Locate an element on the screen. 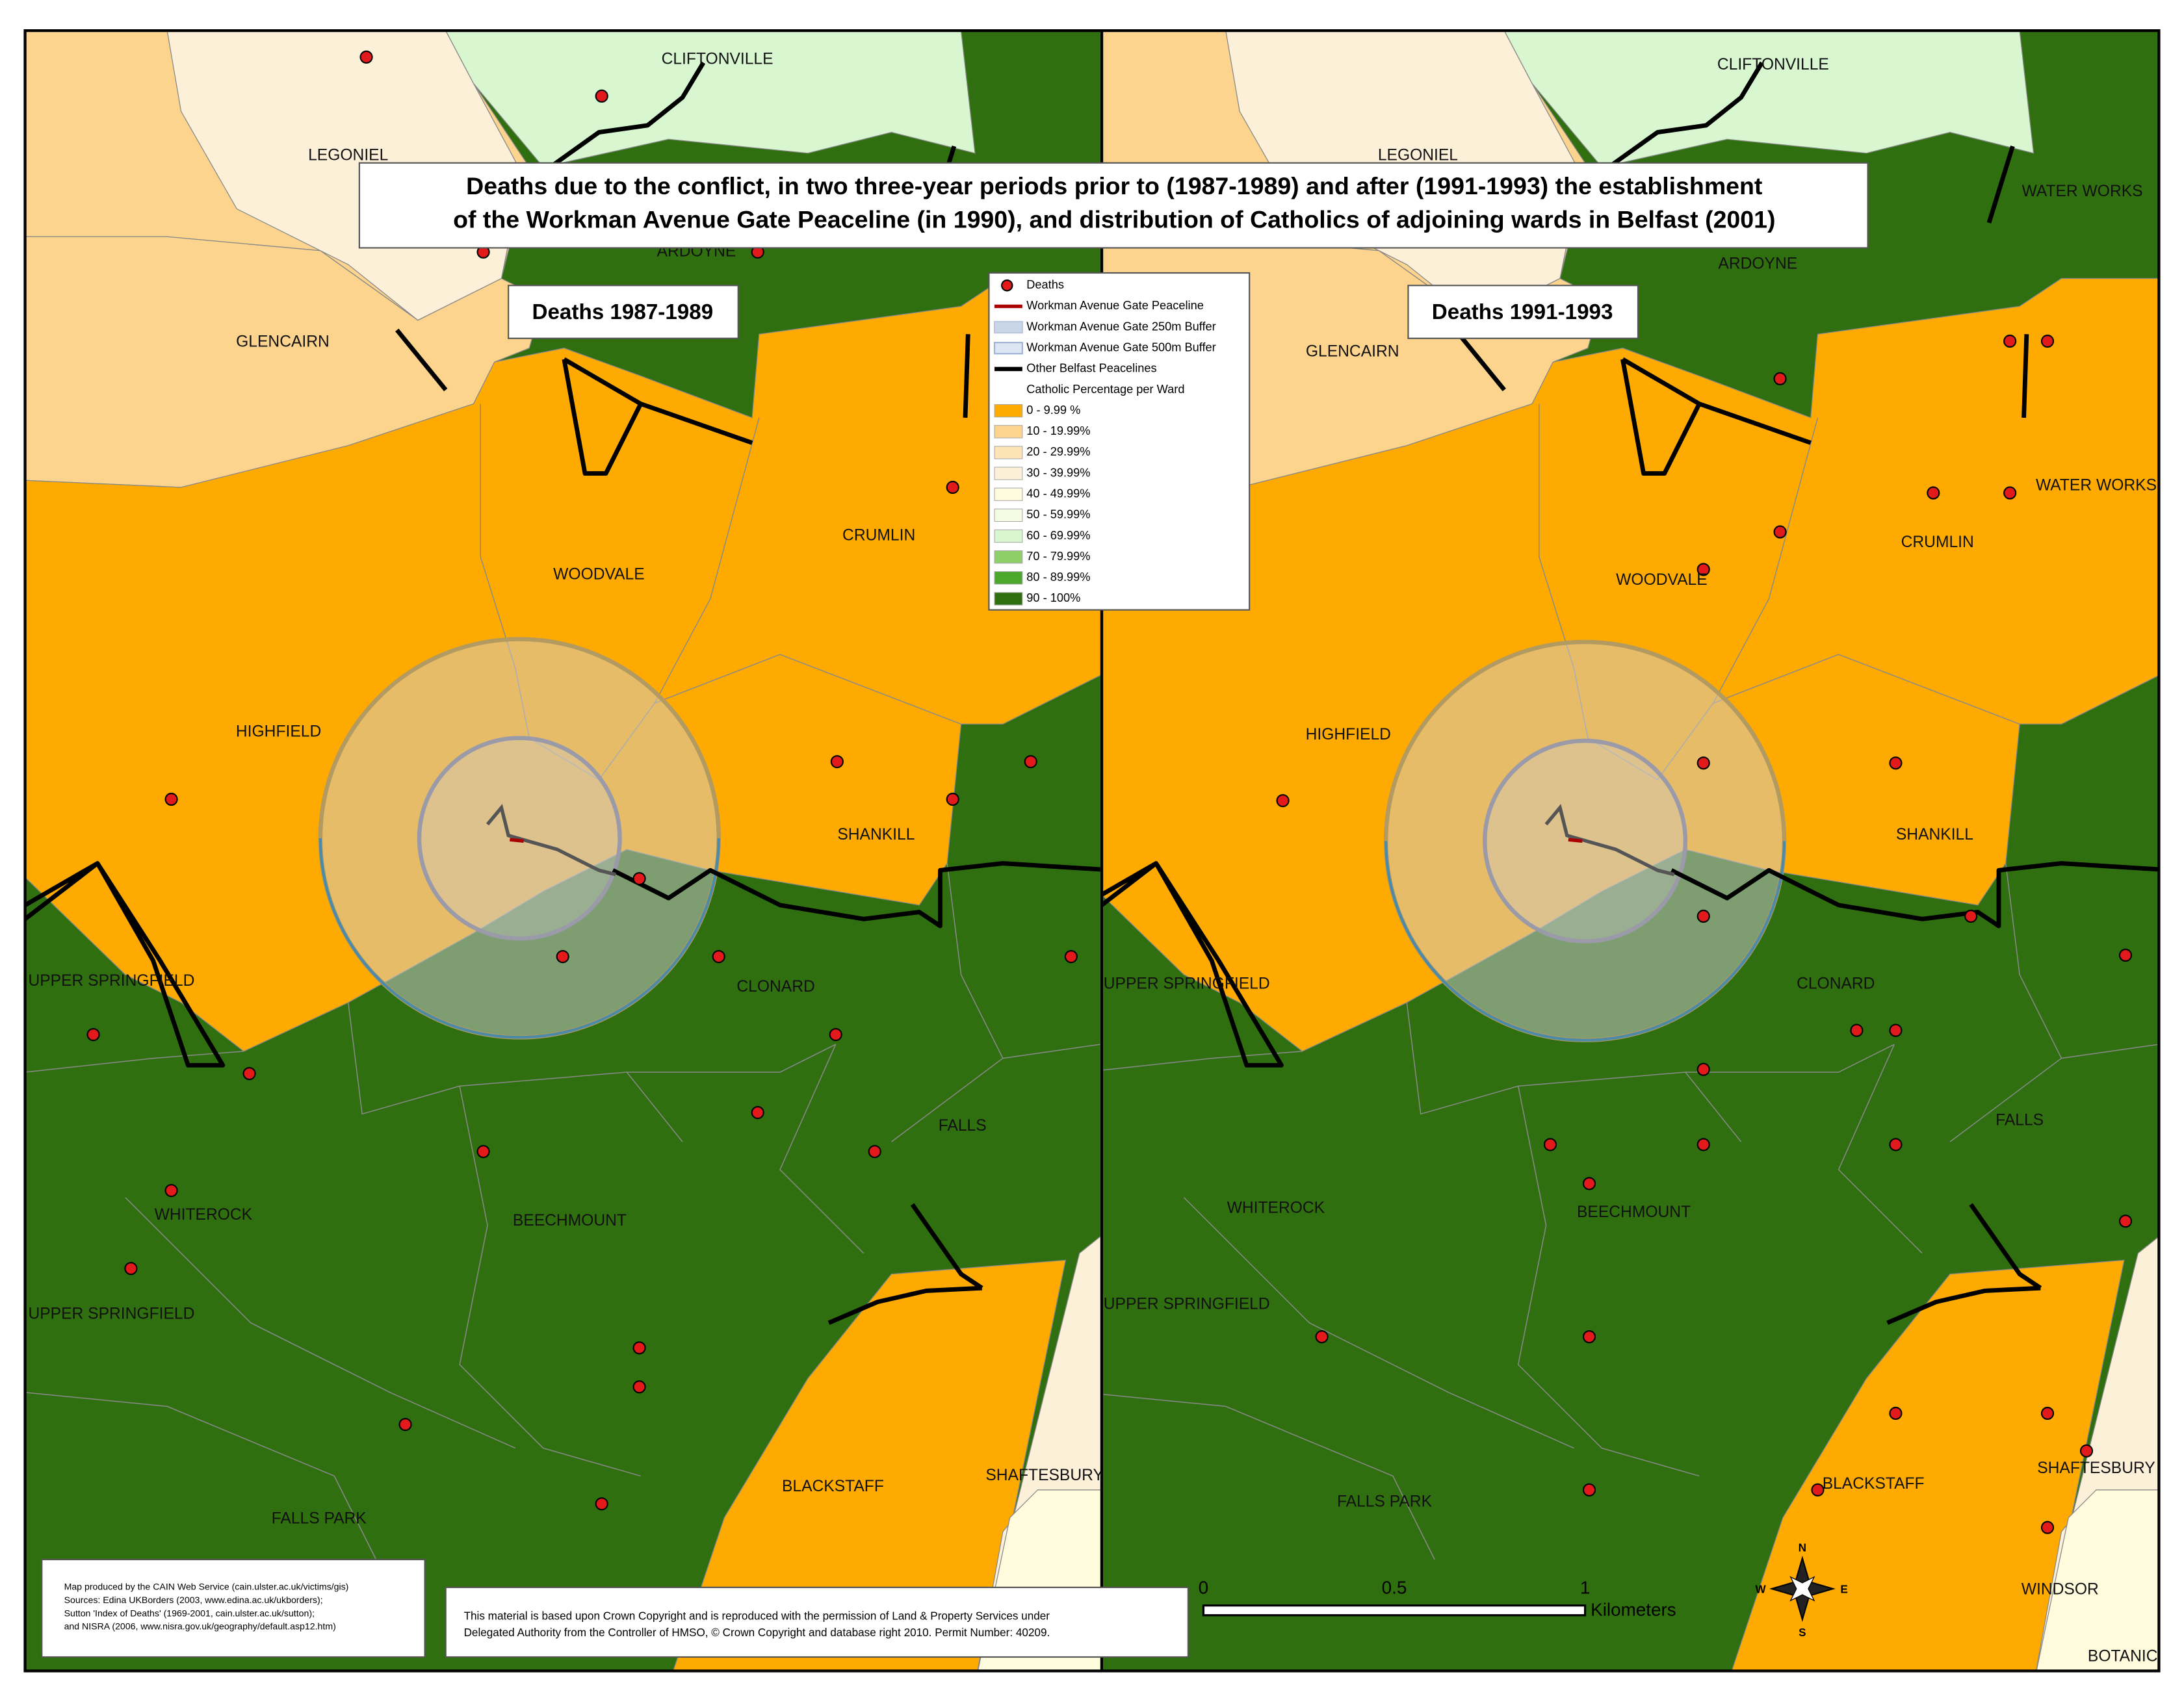 The image size is (2184, 1696). legend-label: Workman Avenue Gate 500m Buffer is located at coordinates (1121, 347).